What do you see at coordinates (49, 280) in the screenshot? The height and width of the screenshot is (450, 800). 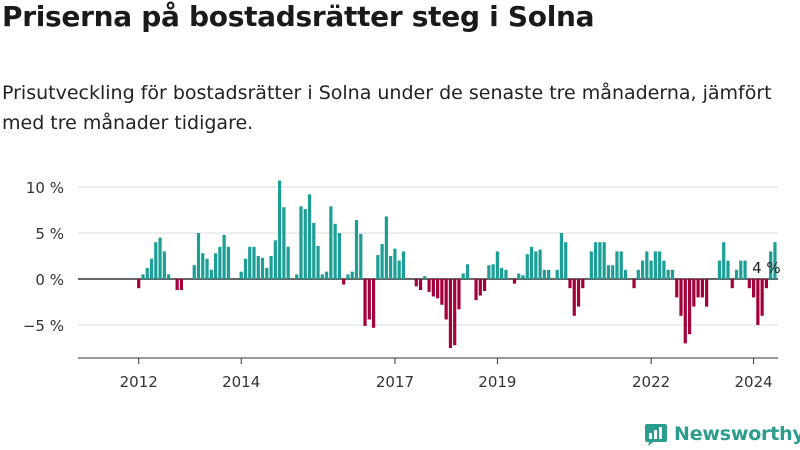 I see `y-tick-label: 0 %` at bounding box center [49, 280].